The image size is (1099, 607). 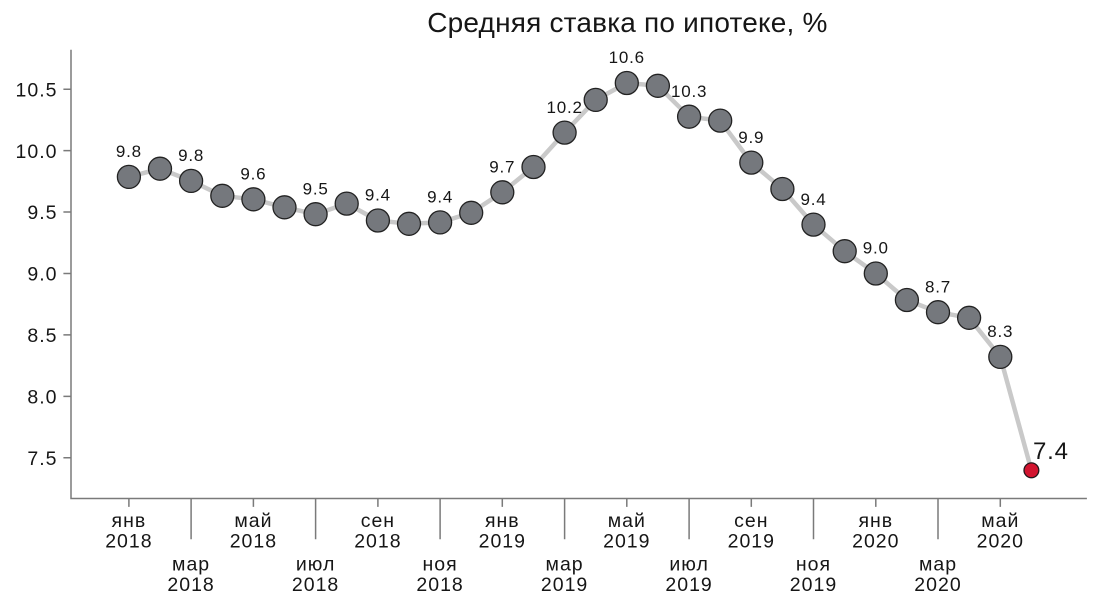 I want to click on svg-text: 9.6, so click(x=253, y=174).